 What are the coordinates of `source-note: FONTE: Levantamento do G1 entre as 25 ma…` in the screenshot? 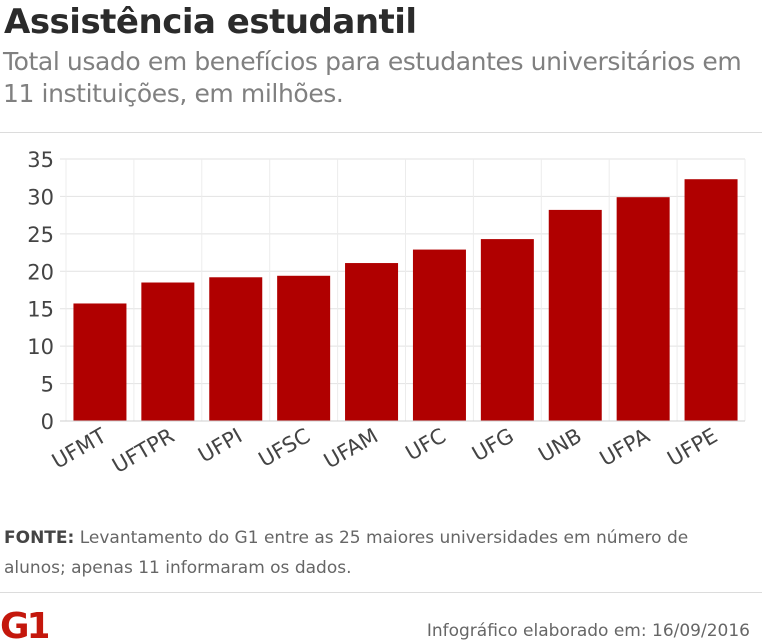 It's located at (374, 553).